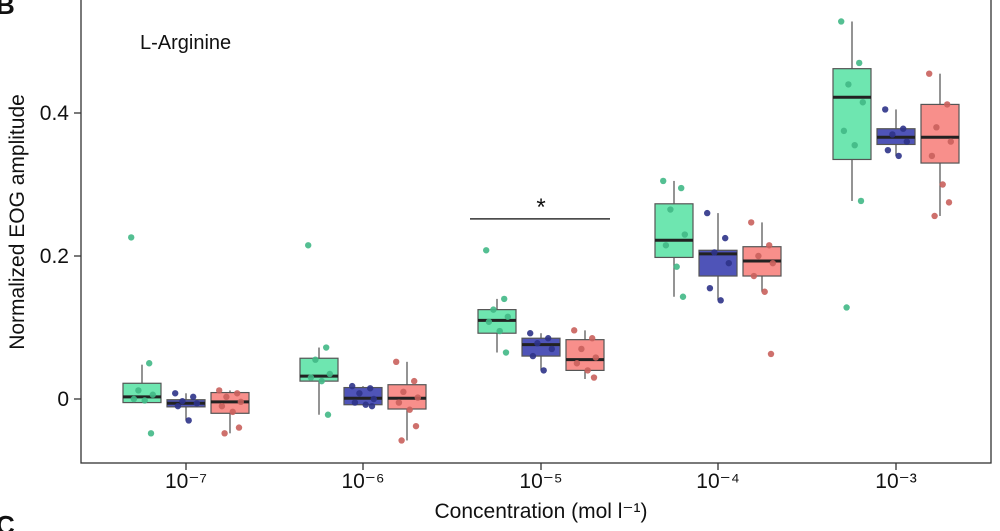 The image size is (1000, 531). What do you see at coordinates (7, 520) in the screenshot?
I see `panel-letter-bottom: C` at bounding box center [7, 520].